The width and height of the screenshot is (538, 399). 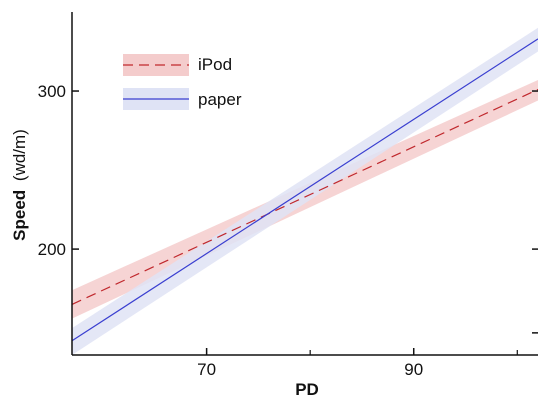 What do you see at coordinates (413, 369) in the screenshot?
I see `x-tick-label: 90` at bounding box center [413, 369].